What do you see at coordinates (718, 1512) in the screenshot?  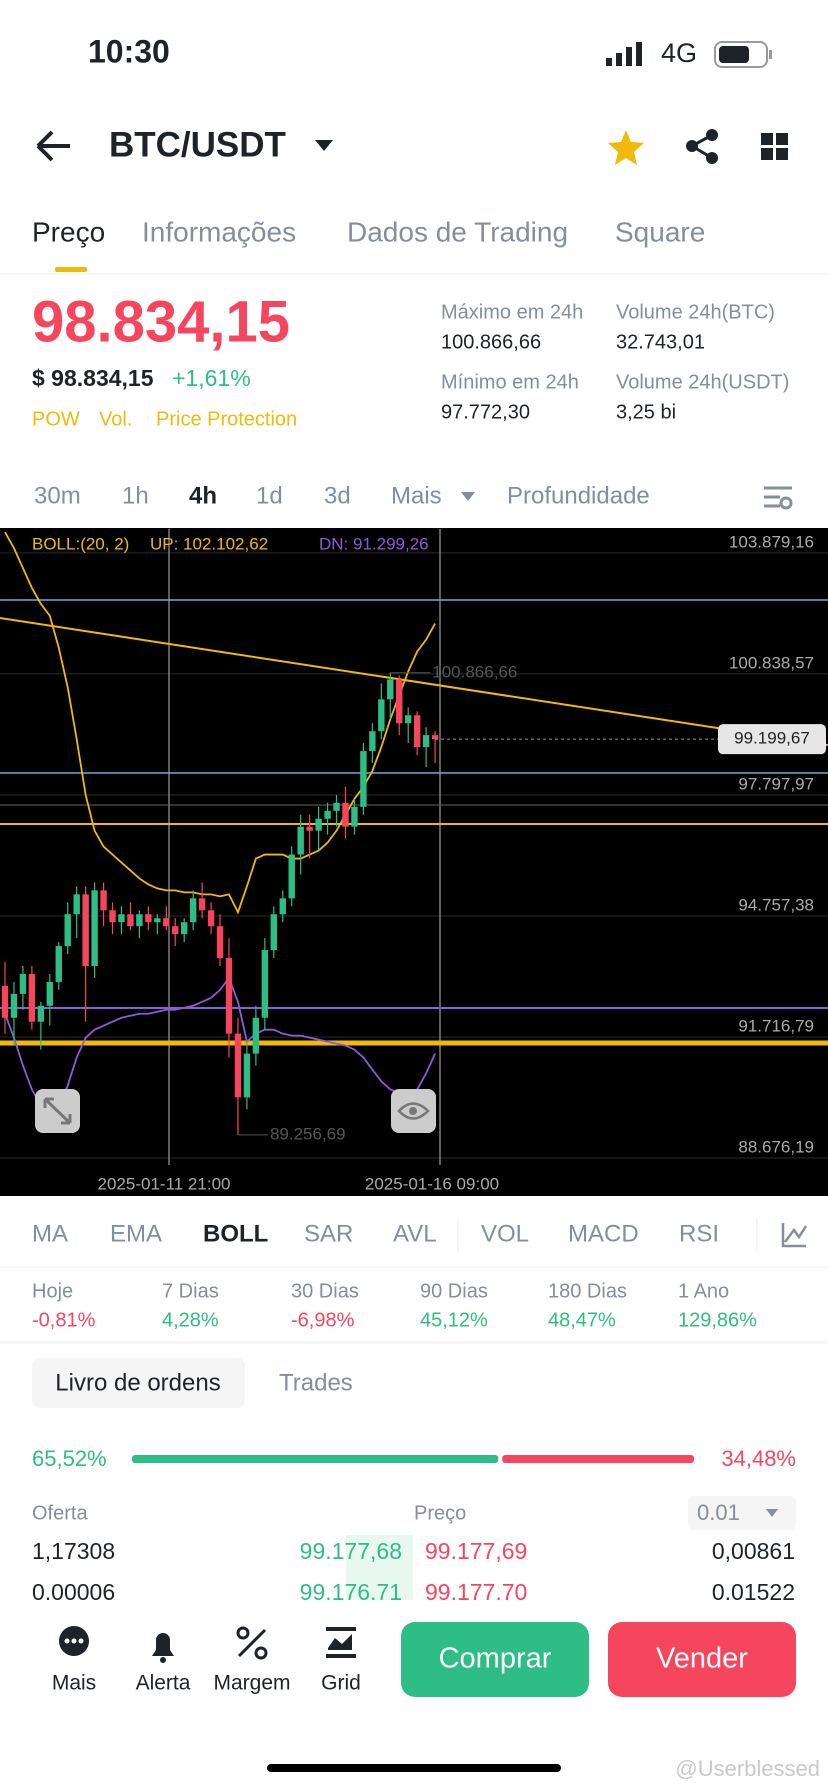 I see `precision: 0.01` at bounding box center [718, 1512].